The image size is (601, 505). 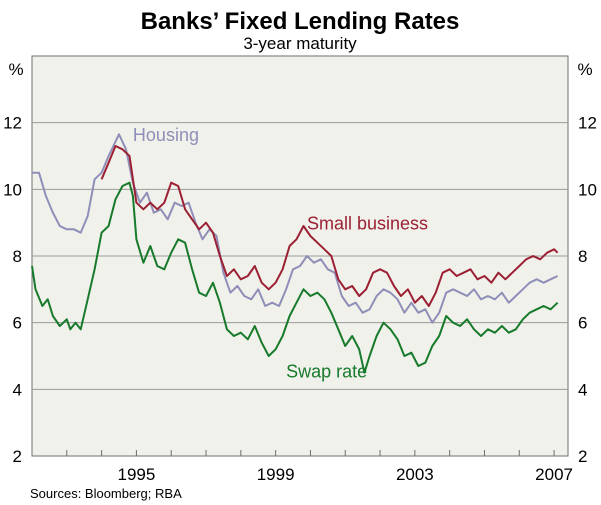 What do you see at coordinates (166, 135) in the screenshot?
I see `series-label-housing: Housing` at bounding box center [166, 135].